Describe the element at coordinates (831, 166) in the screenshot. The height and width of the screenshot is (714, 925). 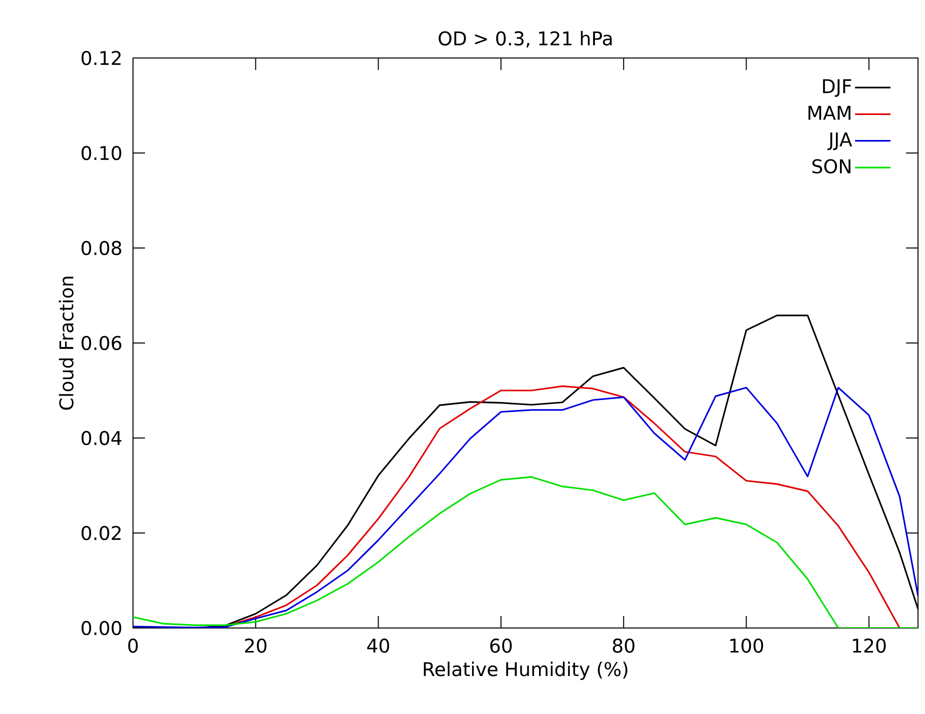
I see `legend-label: SON` at that location.